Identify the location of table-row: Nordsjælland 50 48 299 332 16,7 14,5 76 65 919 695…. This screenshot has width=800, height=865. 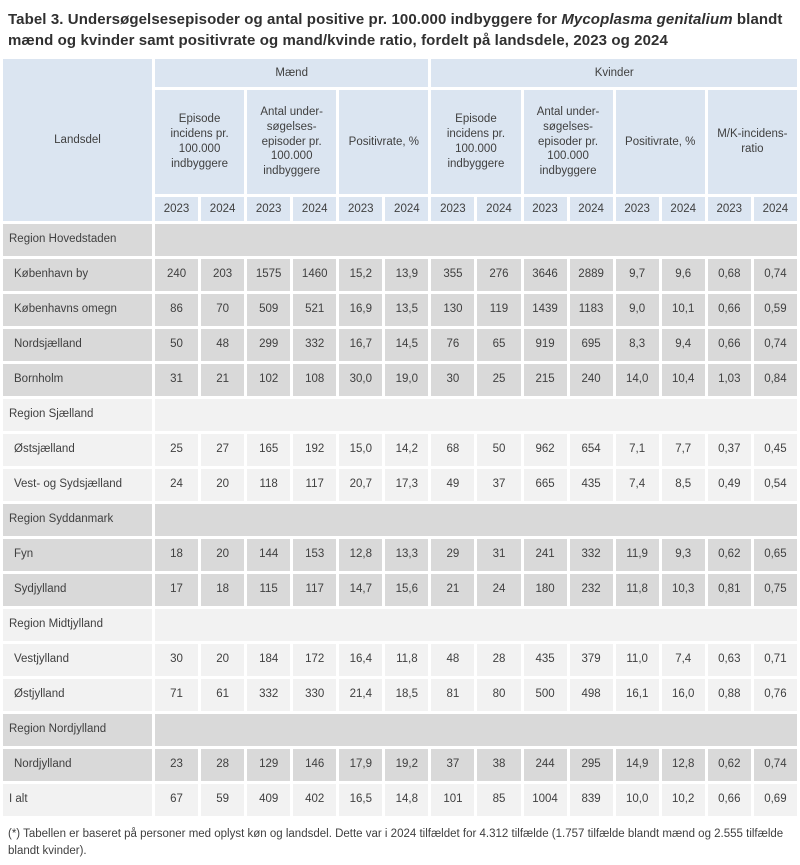
(400, 345).